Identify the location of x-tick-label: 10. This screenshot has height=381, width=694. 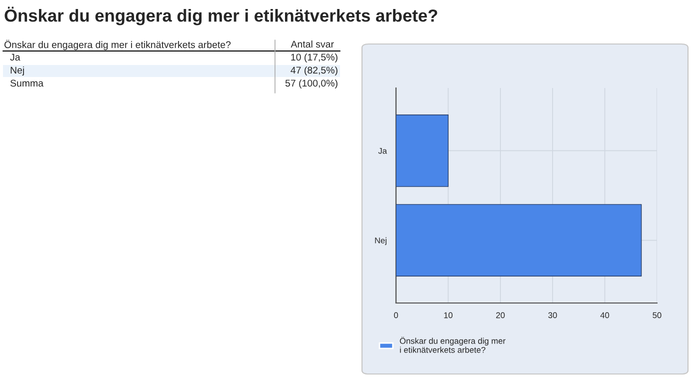
(448, 315).